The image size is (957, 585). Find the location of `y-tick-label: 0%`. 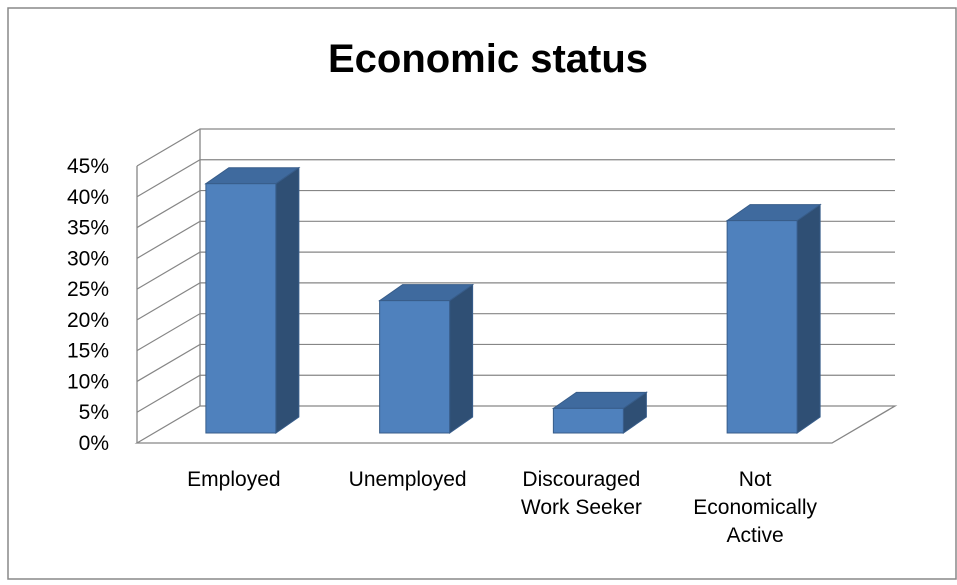

y-tick-label: 0% is located at coordinates (94, 443).